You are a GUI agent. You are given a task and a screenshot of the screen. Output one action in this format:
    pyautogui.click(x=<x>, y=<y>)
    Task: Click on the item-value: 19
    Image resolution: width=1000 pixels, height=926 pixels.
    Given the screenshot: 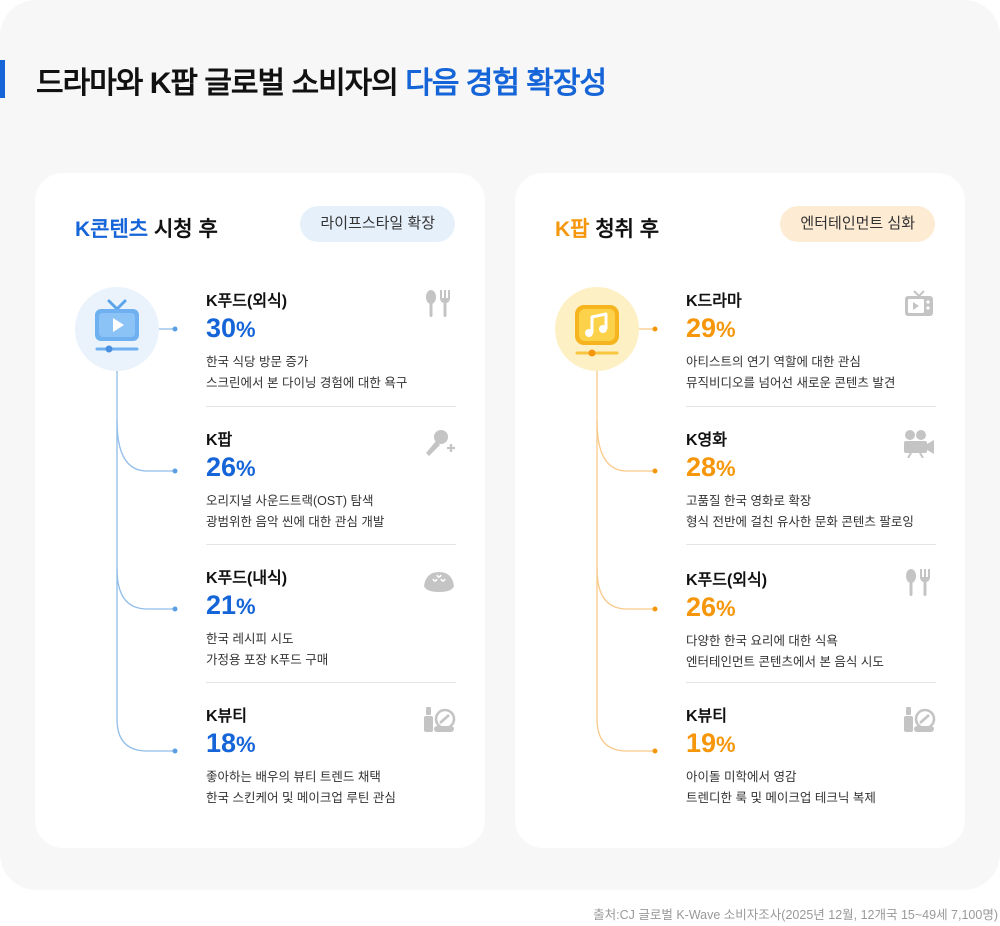 What is the action you would take?
    pyautogui.click(x=701, y=743)
    